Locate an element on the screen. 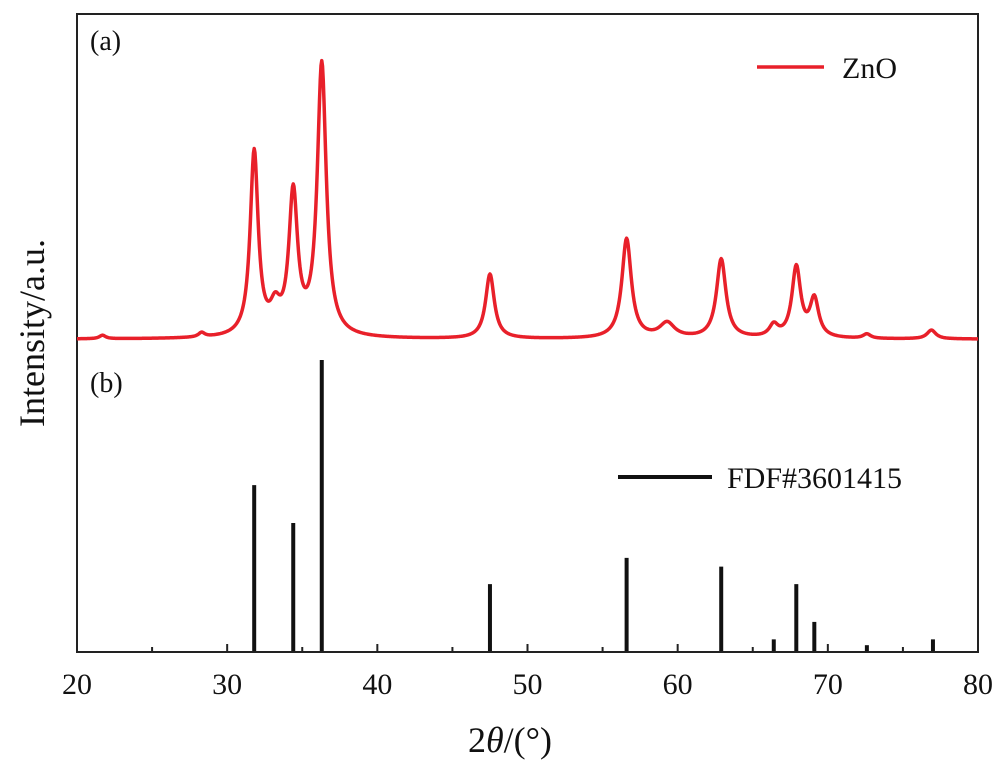 Image resolution: width=1000 pixels, height=762 pixels. x-tick-label: 40 is located at coordinates (377, 684).